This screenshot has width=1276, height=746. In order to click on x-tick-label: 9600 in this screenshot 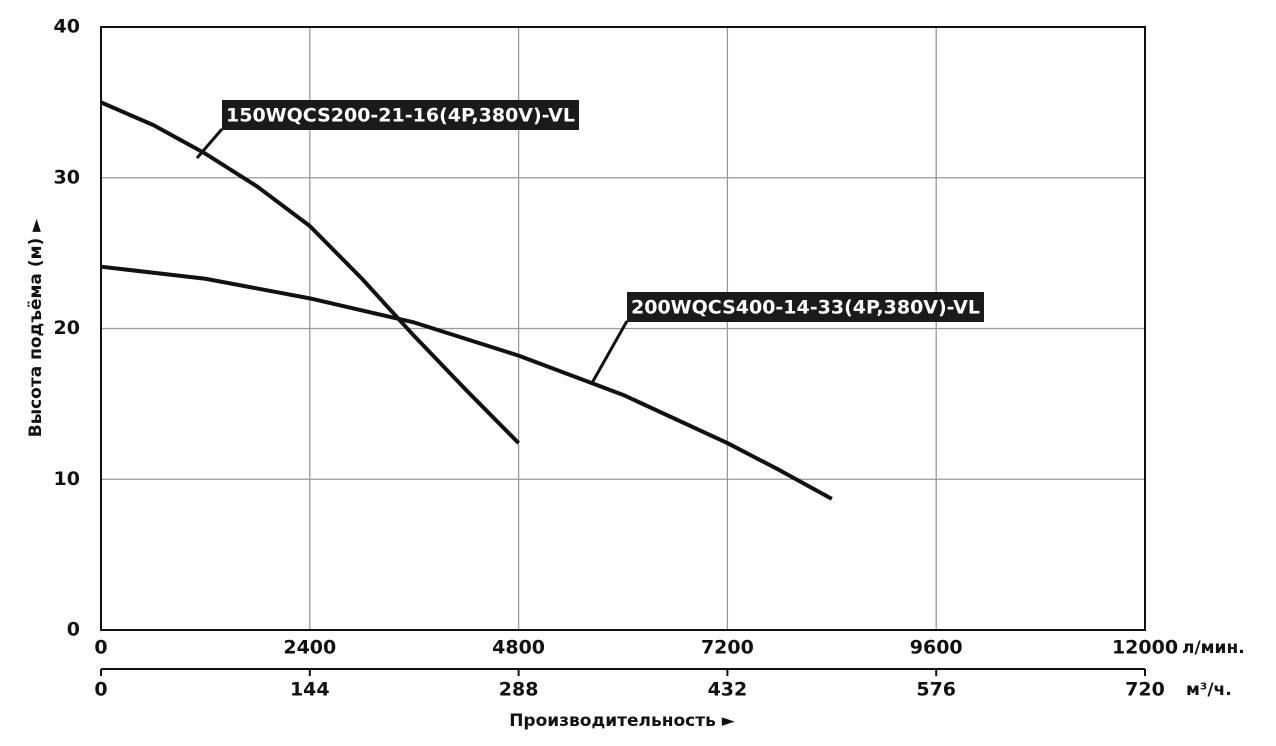, I will do `click(936, 648)`.